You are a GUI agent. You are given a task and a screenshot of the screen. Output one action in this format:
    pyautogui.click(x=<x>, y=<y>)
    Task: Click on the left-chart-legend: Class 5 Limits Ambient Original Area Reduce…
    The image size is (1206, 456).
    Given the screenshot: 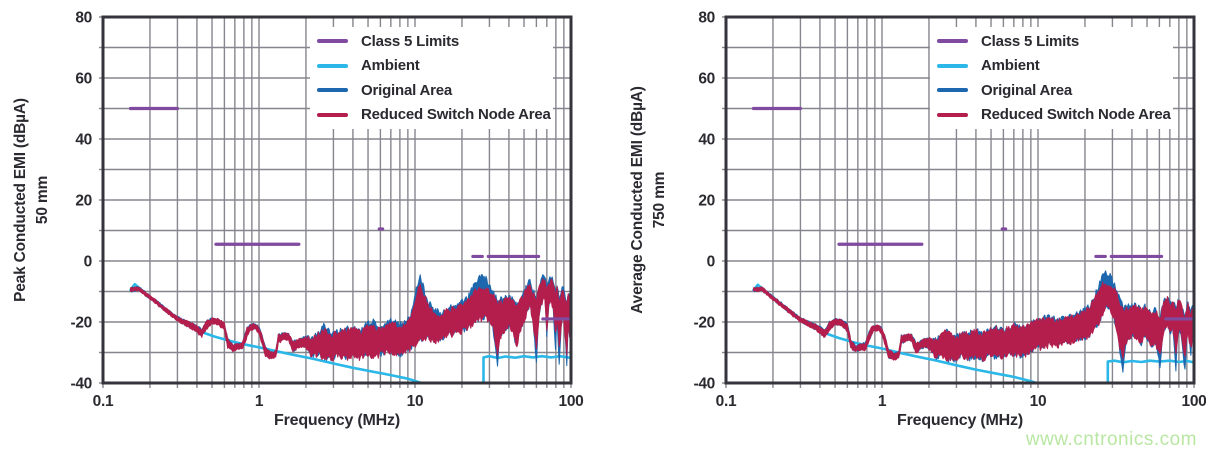 What is the action you would take?
    pyautogui.click(x=431, y=78)
    